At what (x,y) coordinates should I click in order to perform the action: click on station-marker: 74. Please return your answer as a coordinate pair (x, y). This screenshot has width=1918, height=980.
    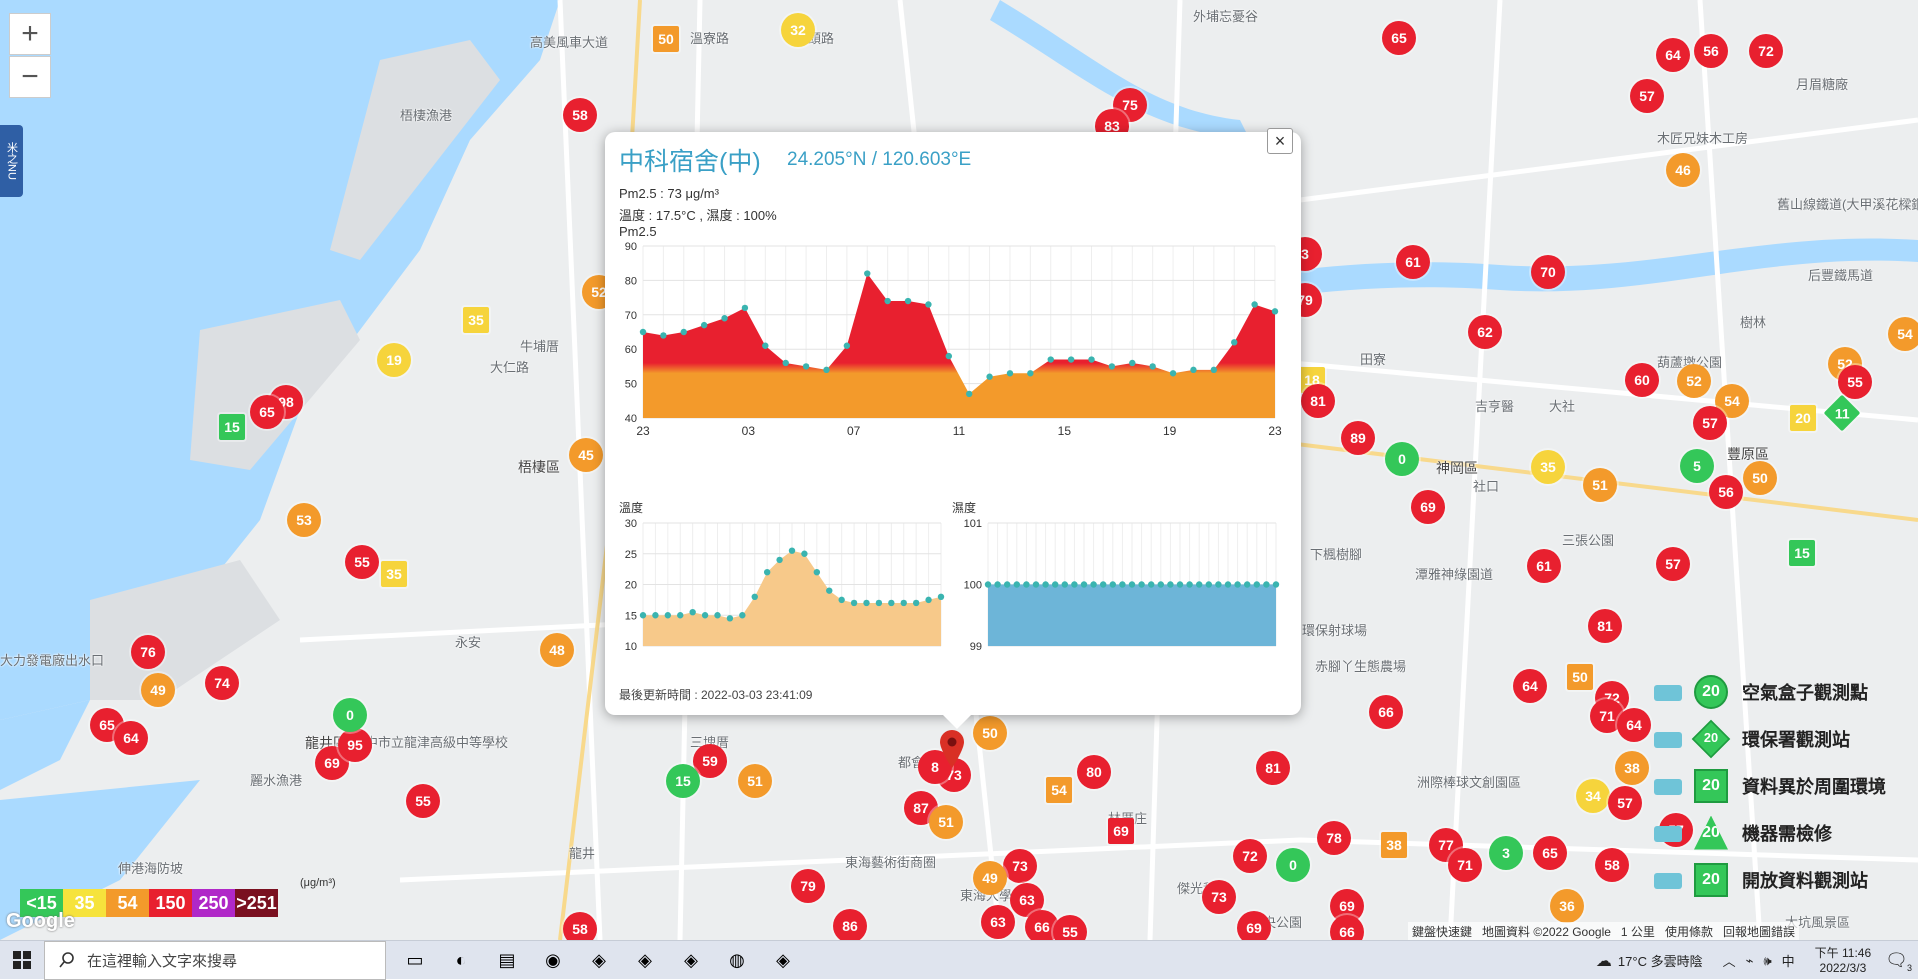
    Looking at the image, I should click on (222, 683).